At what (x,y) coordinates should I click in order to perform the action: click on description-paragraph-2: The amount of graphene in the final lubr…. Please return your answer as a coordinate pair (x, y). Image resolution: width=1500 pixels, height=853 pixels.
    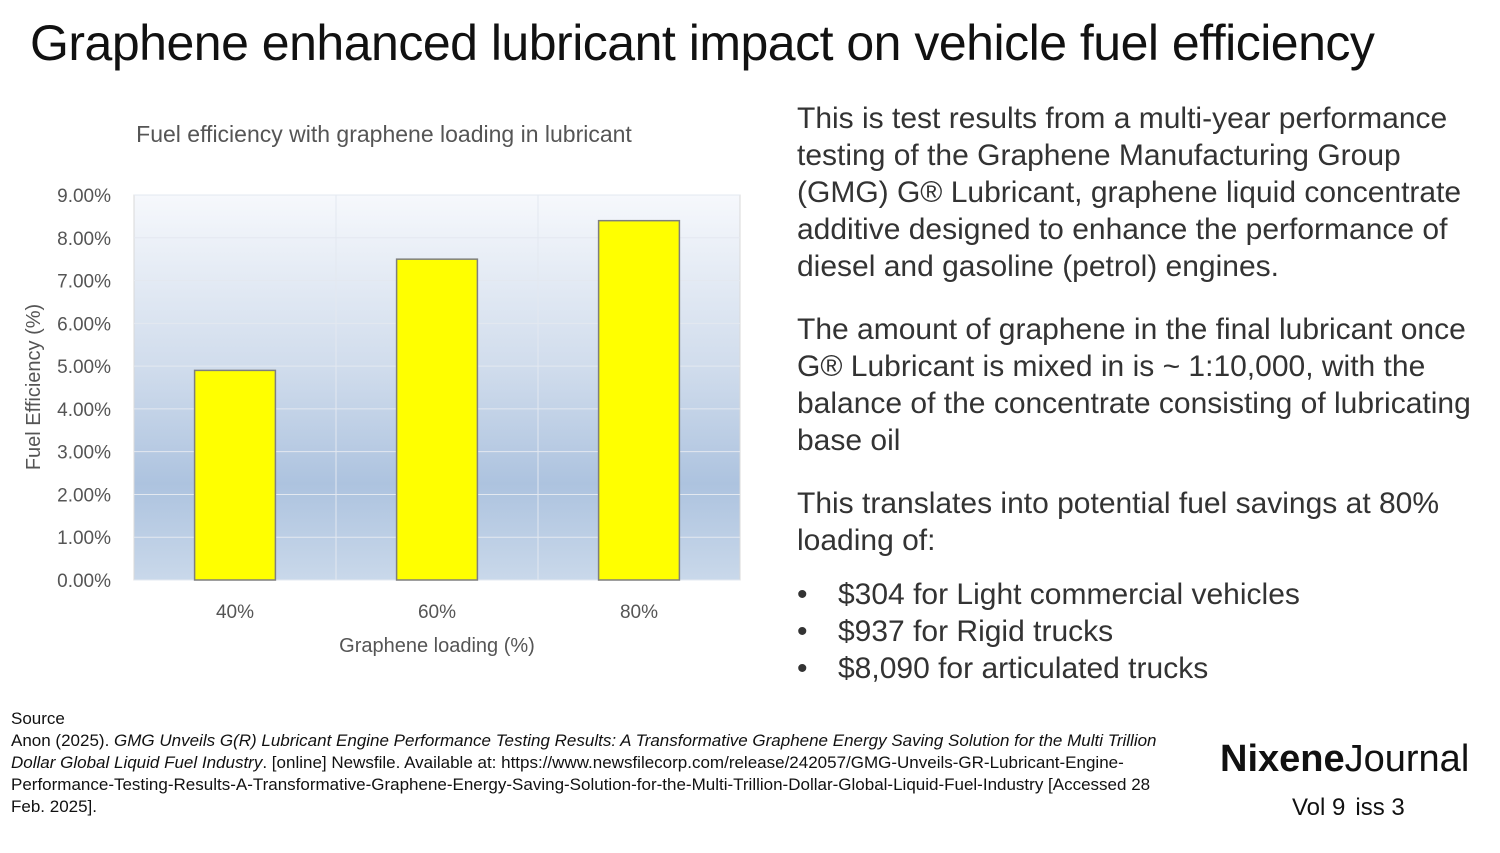
    Looking at the image, I should click on (1134, 385).